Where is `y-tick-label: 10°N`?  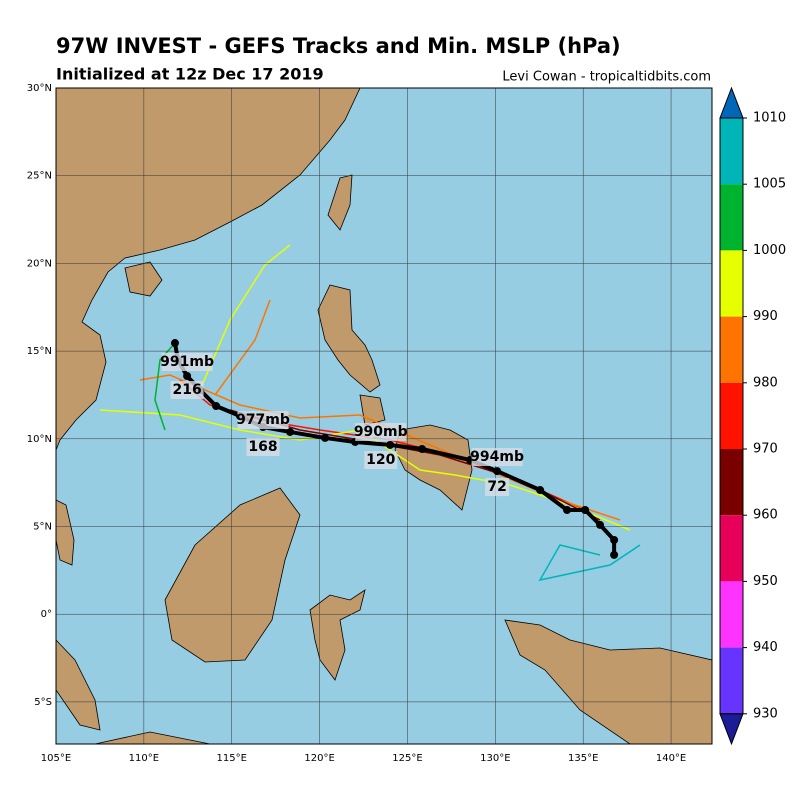
y-tick-label: 10°N is located at coordinates (39, 439).